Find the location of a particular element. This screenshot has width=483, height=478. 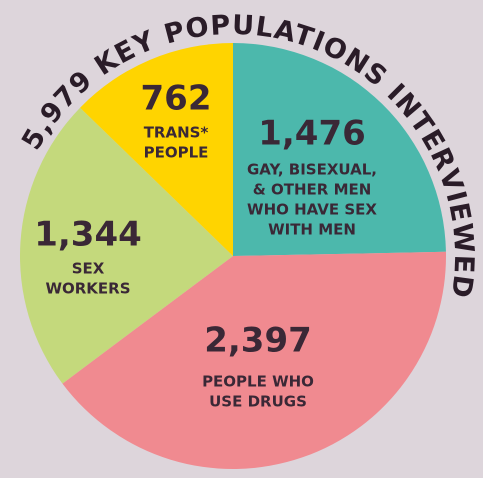

category-label: SEX is located at coordinates (88, 269).